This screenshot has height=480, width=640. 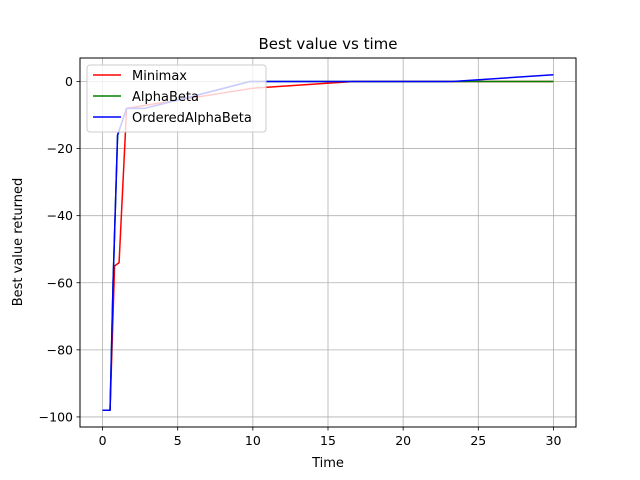 What do you see at coordinates (18, 242) in the screenshot?
I see `y-axis-title: Best value returned` at bounding box center [18, 242].